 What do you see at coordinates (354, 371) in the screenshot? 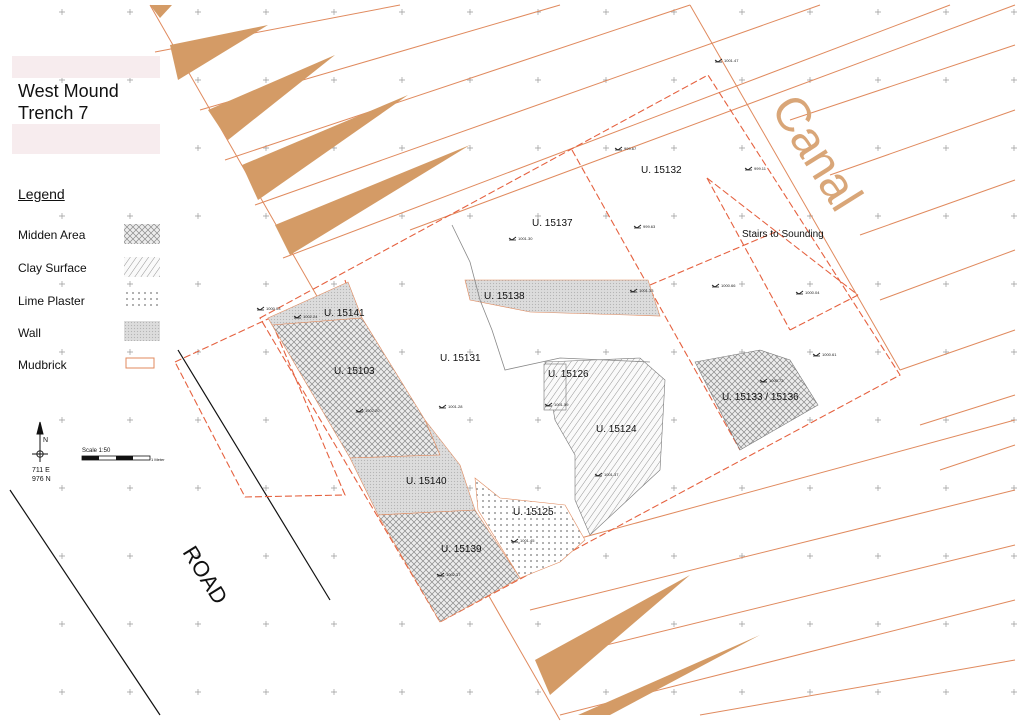
I see `unit-label: U. 15103` at bounding box center [354, 371].